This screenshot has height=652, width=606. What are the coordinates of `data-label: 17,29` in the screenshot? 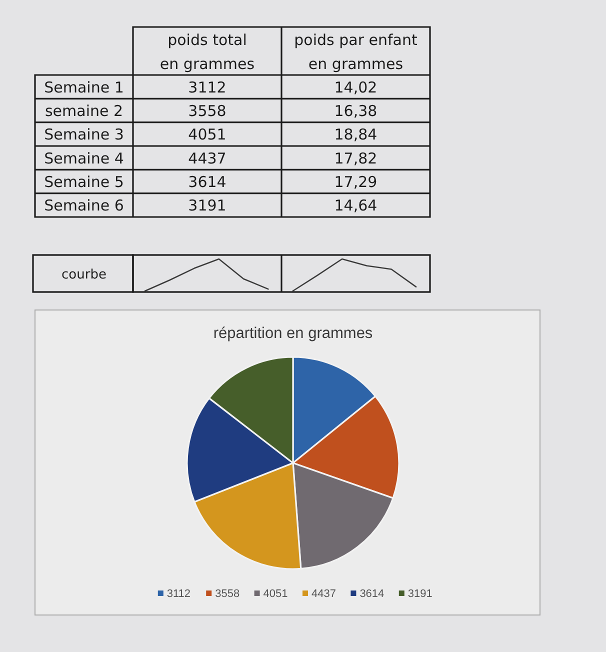 It's located at (356, 182).